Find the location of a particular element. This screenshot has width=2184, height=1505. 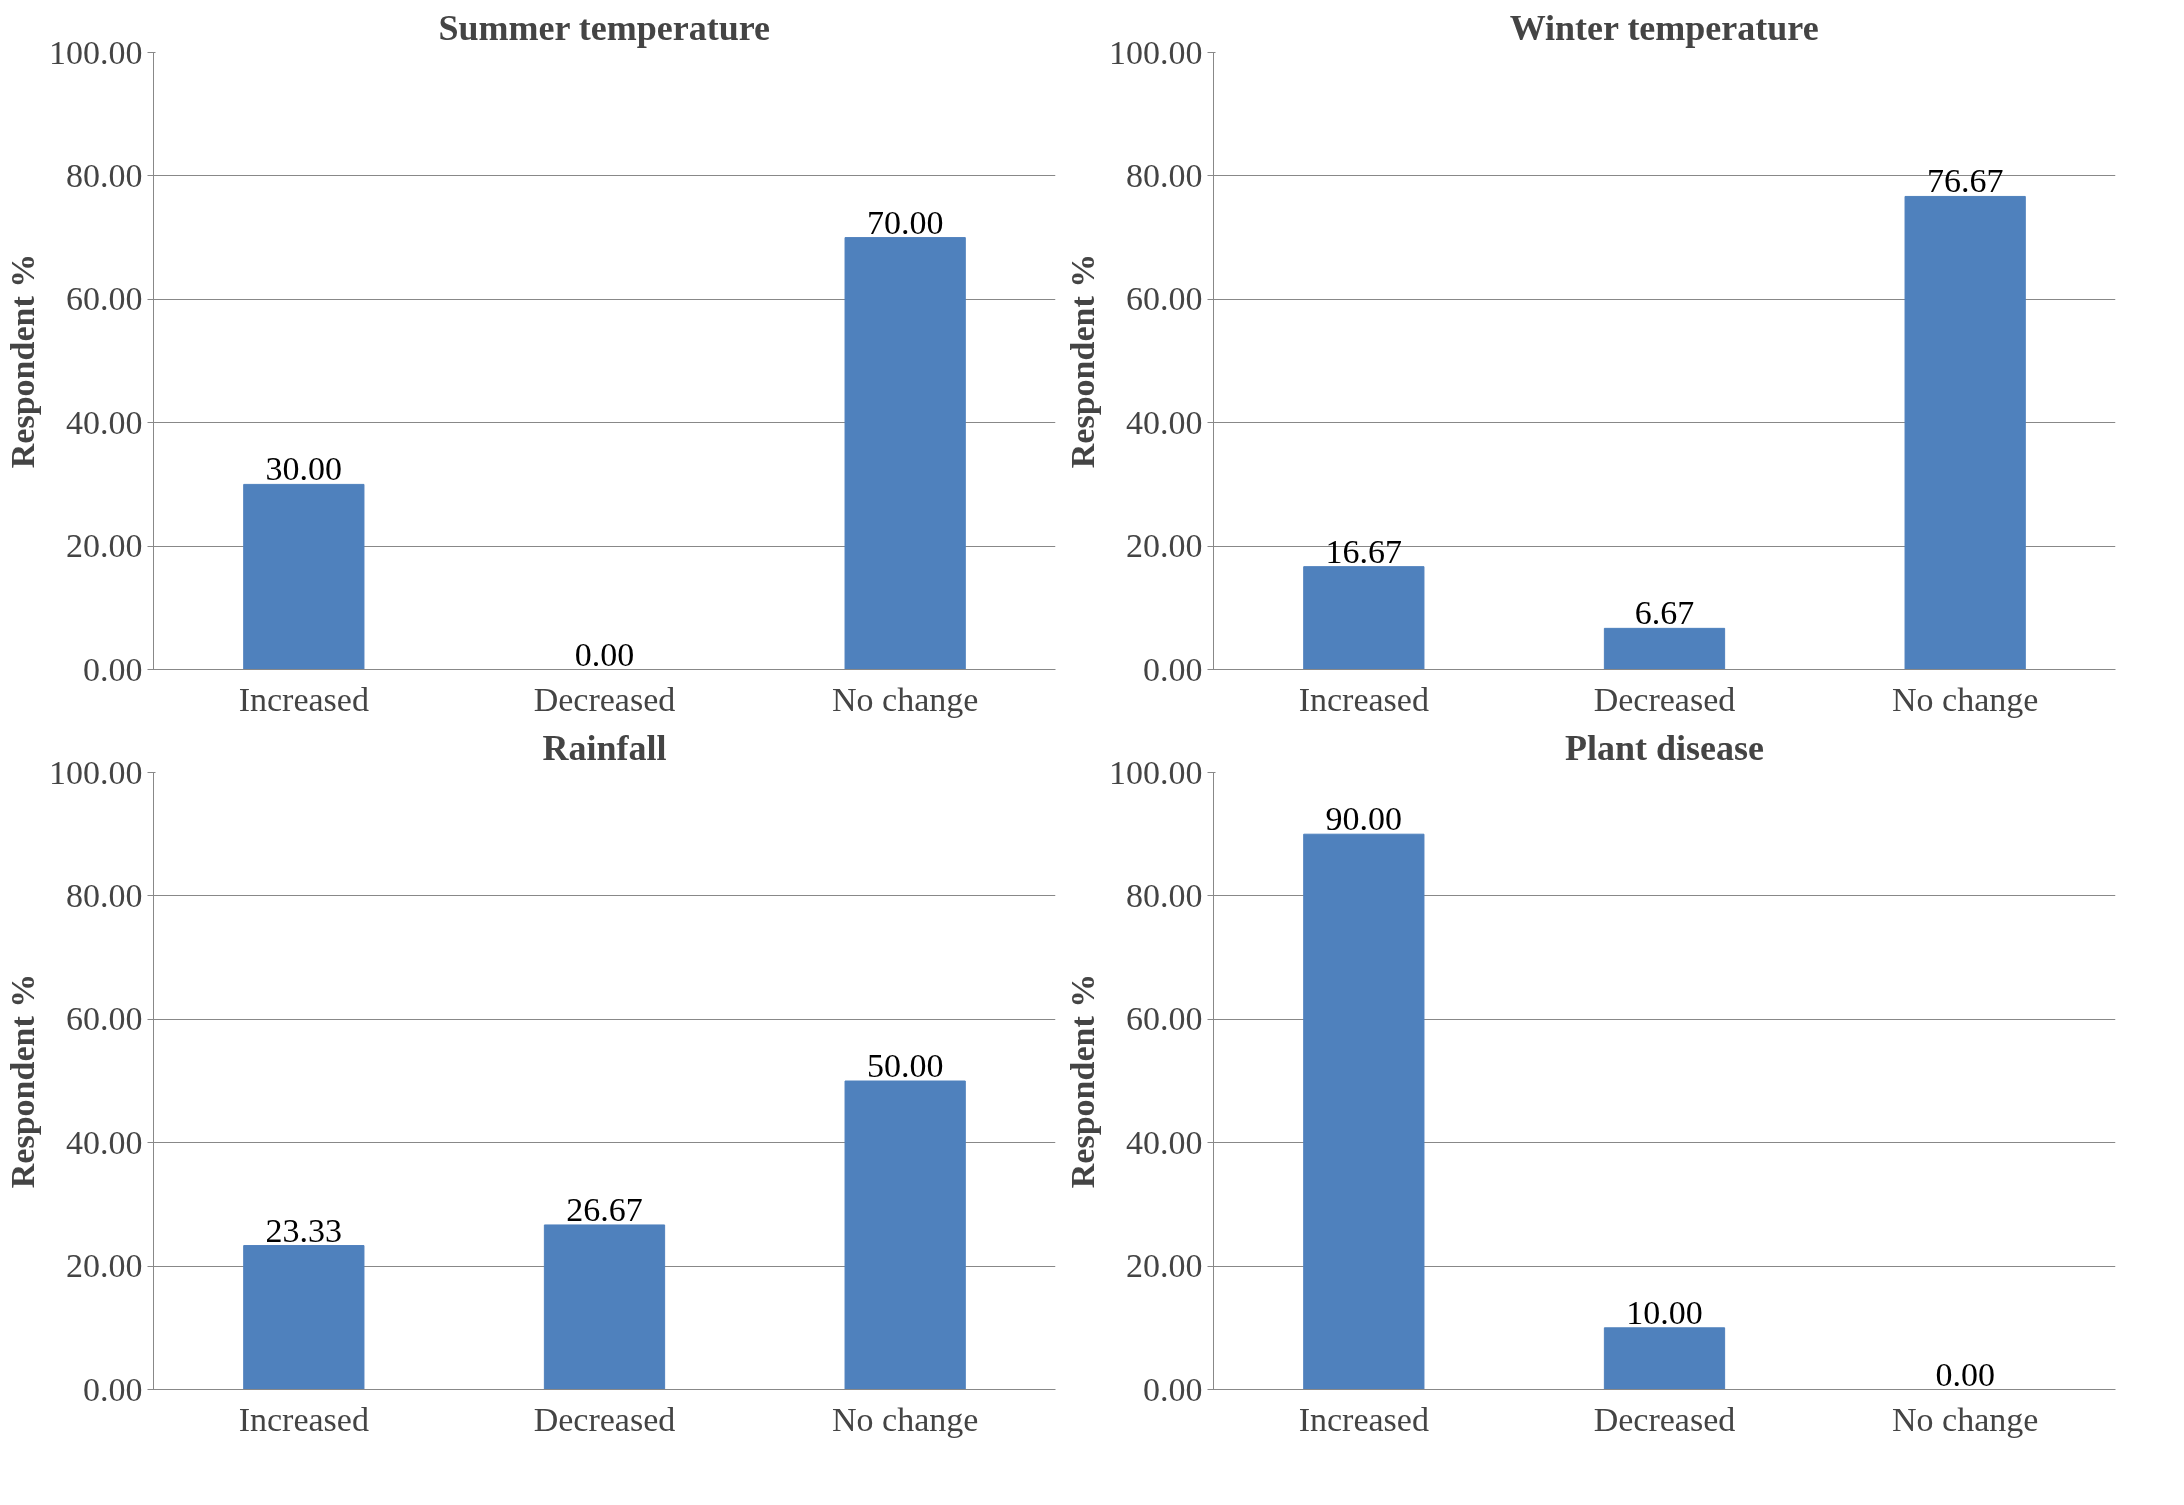

data-label: 76.67 is located at coordinates (1965, 181).